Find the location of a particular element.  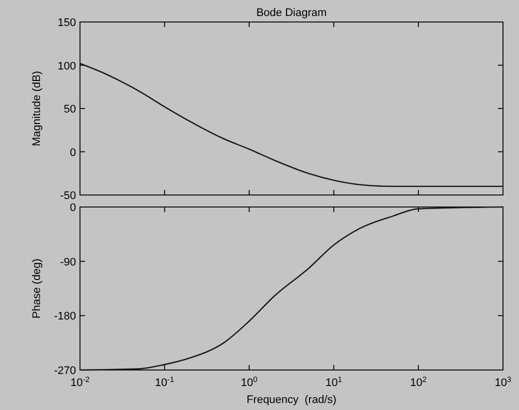

y-axis-title: Magnitude (dB) is located at coordinates (37, 108).